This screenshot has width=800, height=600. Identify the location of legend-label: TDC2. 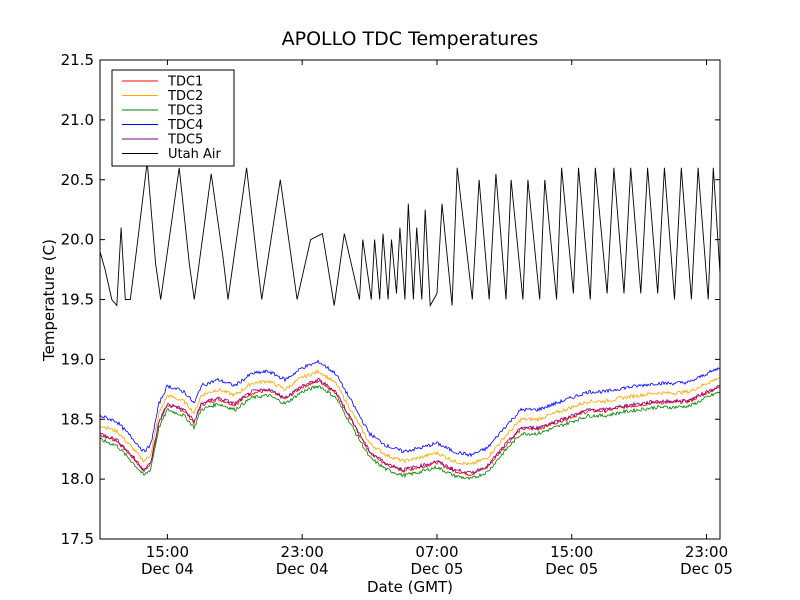
(185, 96).